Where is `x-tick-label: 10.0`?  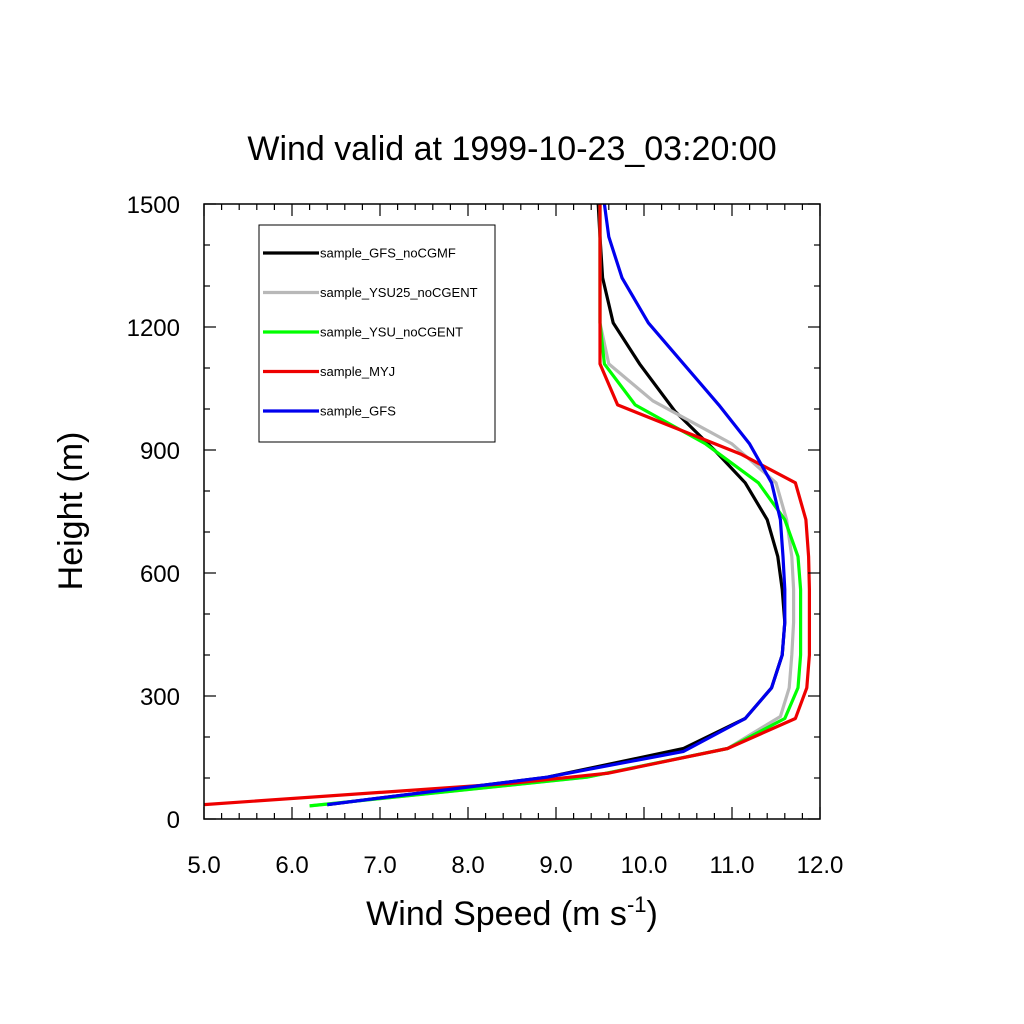 x-tick-label: 10.0 is located at coordinates (644, 865).